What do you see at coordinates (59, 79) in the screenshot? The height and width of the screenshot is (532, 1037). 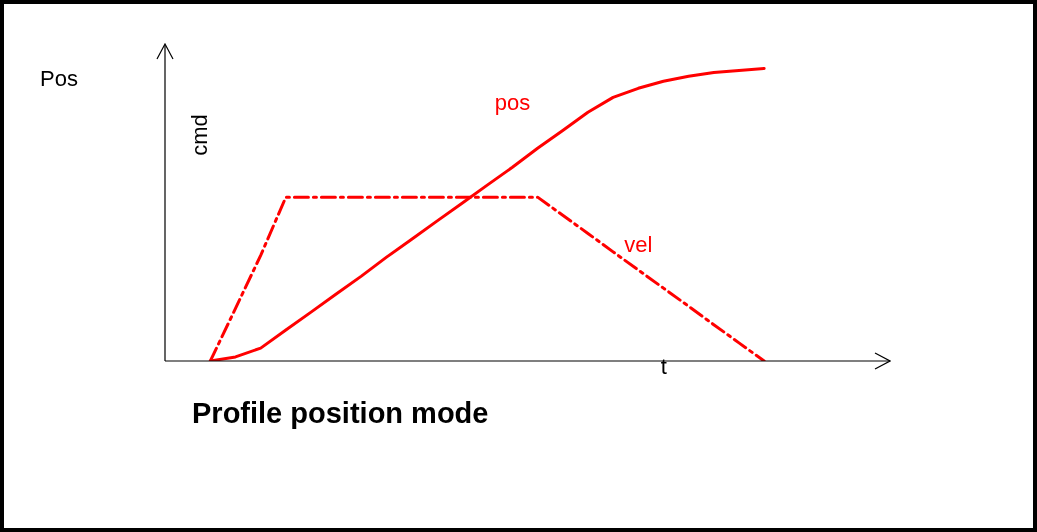 I see `text: Pos` at bounding box center [59, 79].